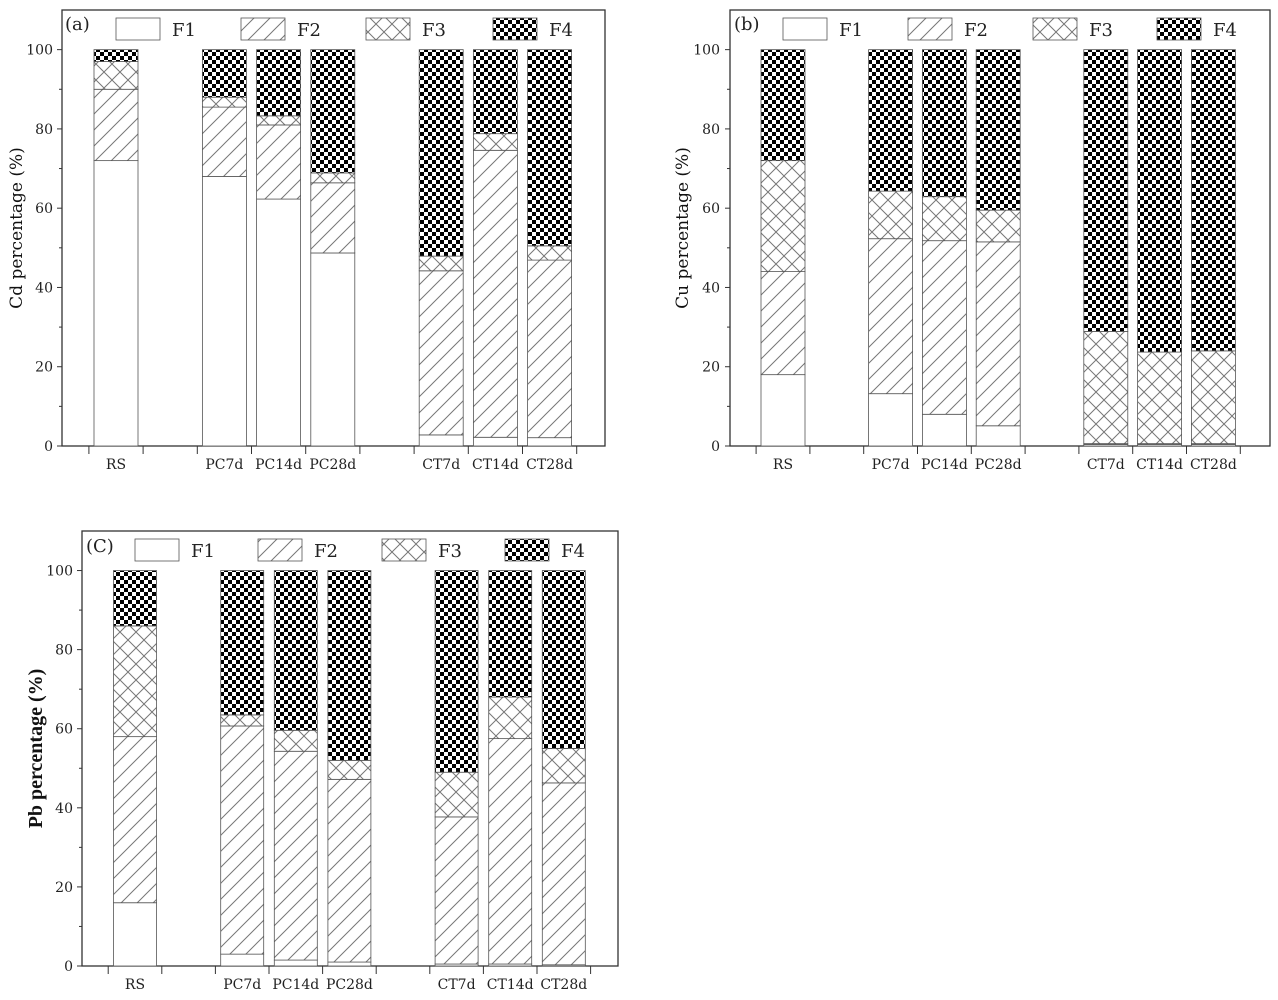 This screenshot has height=1000, width=1278. What do you see at coordinates (549, 349) in the screenshot?
I see `bar-CT28d-F2` at bounding box center [549, 349].